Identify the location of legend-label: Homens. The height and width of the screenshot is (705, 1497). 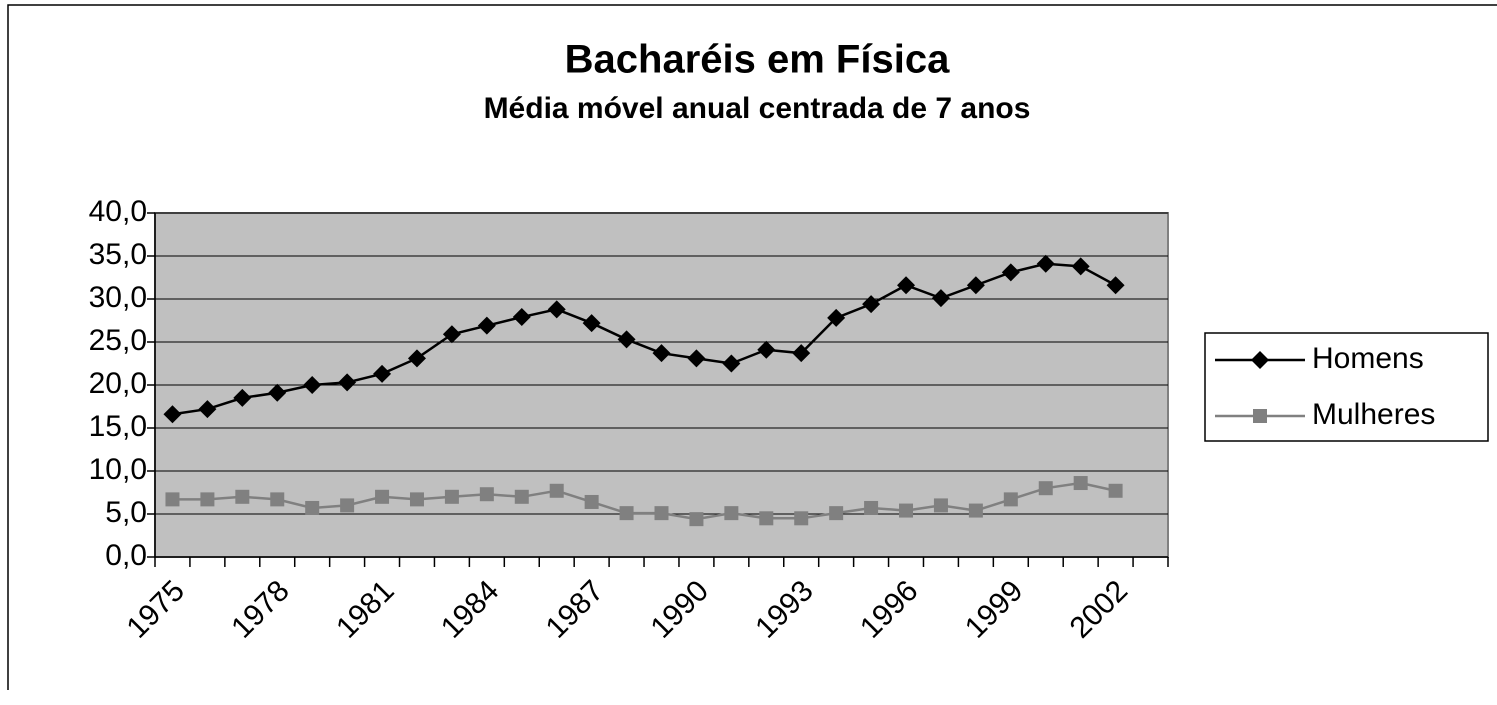
(1368, 358).